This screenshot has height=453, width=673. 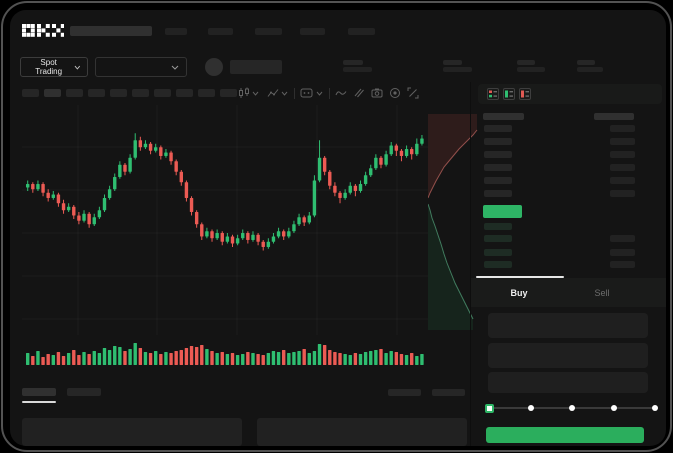 I want to click on bottom-tab-skeleton, so click(x=84, y=392).